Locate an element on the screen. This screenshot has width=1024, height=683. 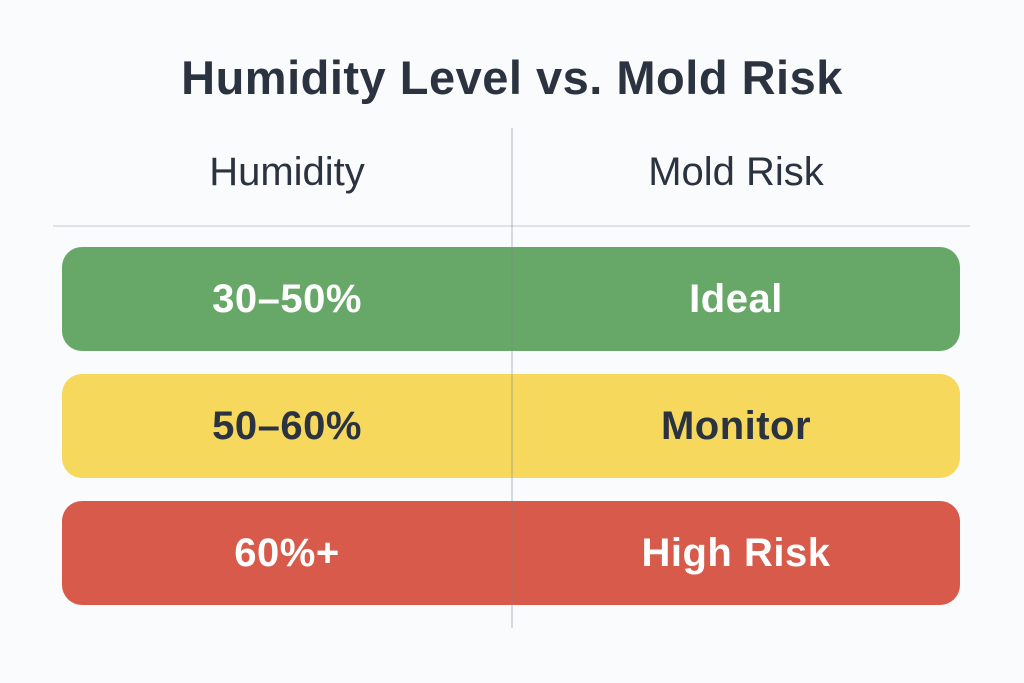
table-row-high-risk: 60%+ High Risk is located at coordinates (511, 553).